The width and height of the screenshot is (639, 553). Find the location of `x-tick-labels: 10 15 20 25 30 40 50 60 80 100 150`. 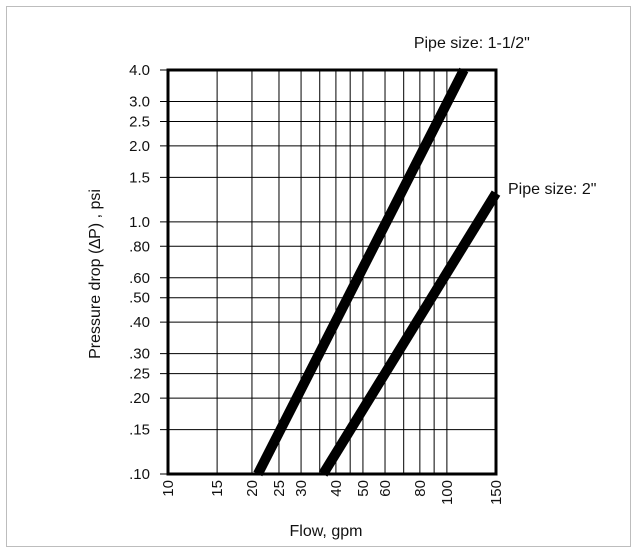

x-tick-labels: 10 15 20 25 30 40 50 60 80 100 150 is located at coordinates (332, 492).